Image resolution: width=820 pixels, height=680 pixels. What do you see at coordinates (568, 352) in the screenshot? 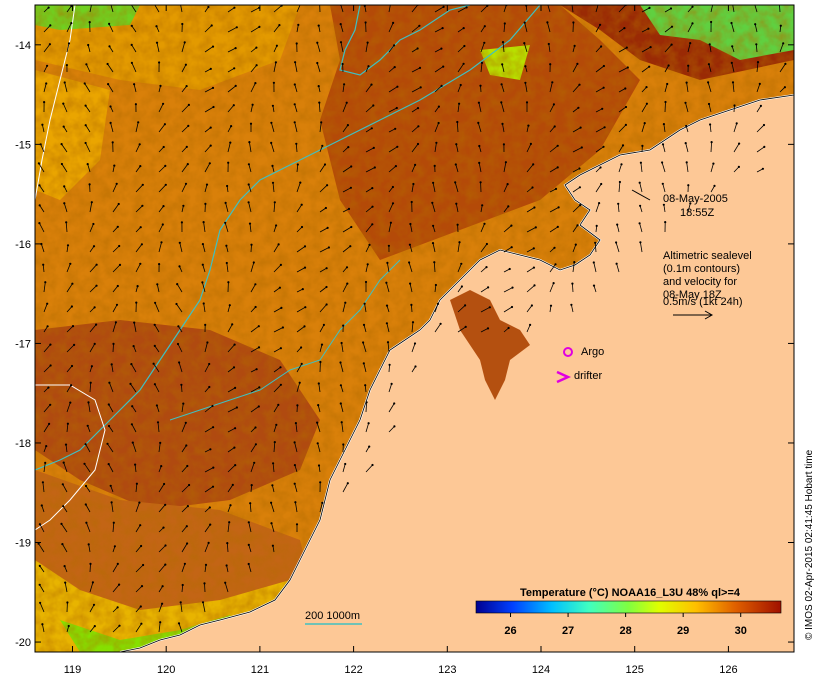
I see `argo-marker` at bounding box center [568, 352].